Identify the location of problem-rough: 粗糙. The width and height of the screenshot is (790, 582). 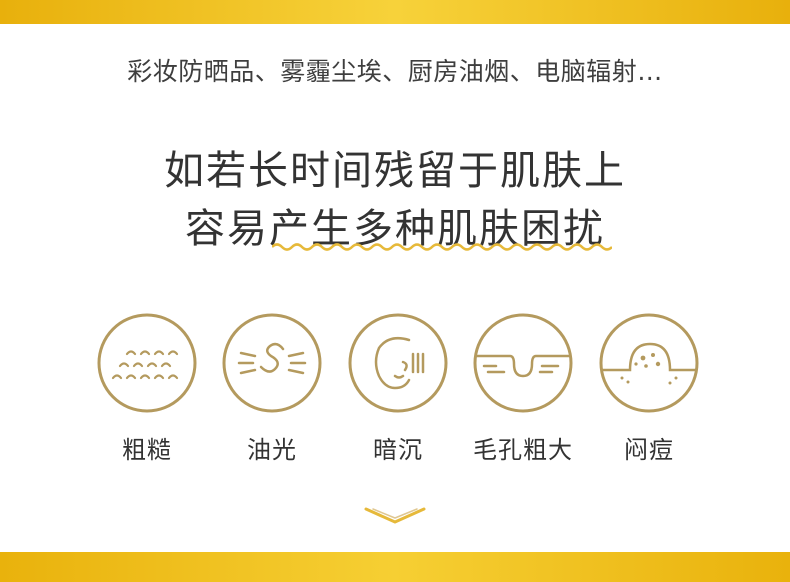
(147, 388).